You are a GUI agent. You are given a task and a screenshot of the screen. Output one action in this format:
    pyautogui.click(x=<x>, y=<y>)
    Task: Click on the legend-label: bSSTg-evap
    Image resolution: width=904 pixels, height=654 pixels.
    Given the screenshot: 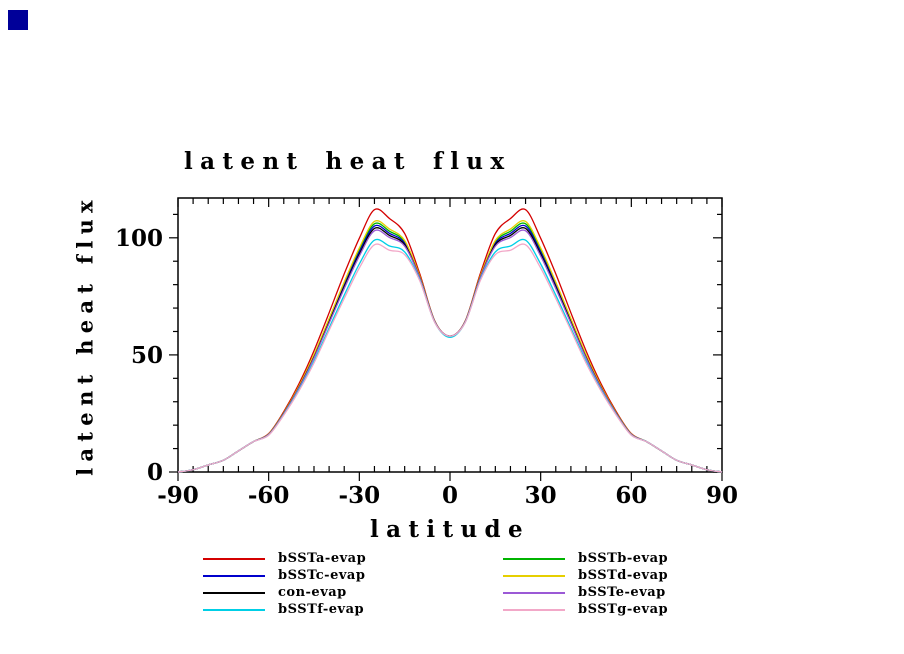 What is the action you would take?
    pyautogui.click(x=623, y=609)
    